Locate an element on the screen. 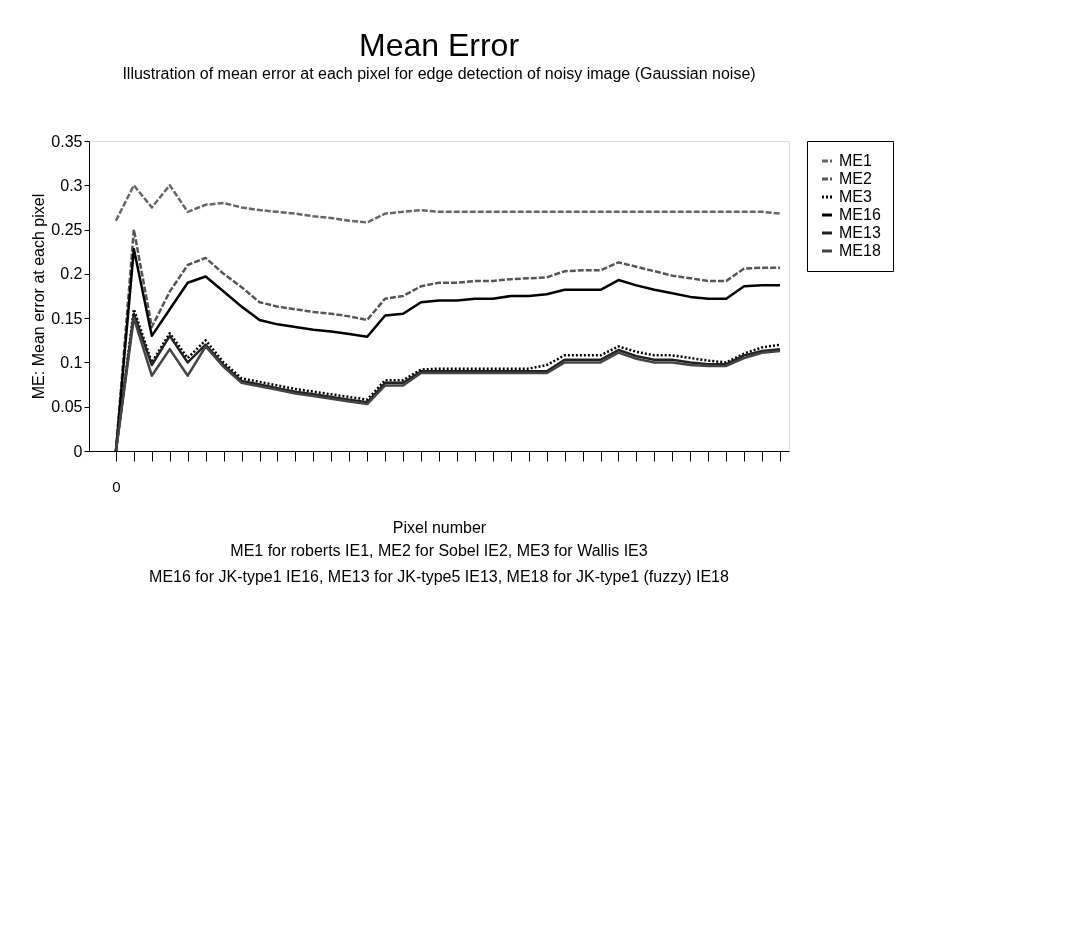 The image size is (1069, 951). chart-title: Mean Error is located at coordinates (439, 45).